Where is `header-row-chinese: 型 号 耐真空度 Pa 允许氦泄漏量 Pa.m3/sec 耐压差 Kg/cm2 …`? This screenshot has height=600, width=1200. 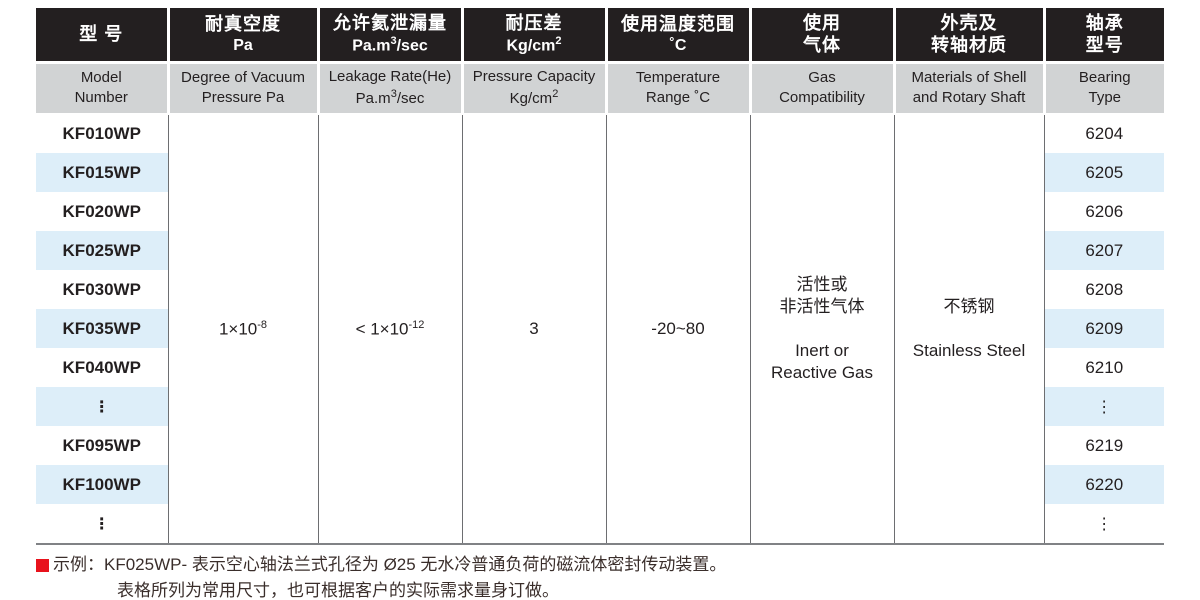
header-row-chinese: 型 号 耐真空度 Pa 允许氦泄漏量 Pa.m3/sec 耐压差 Kg/cm2 … is located at coordinates (600, 36).